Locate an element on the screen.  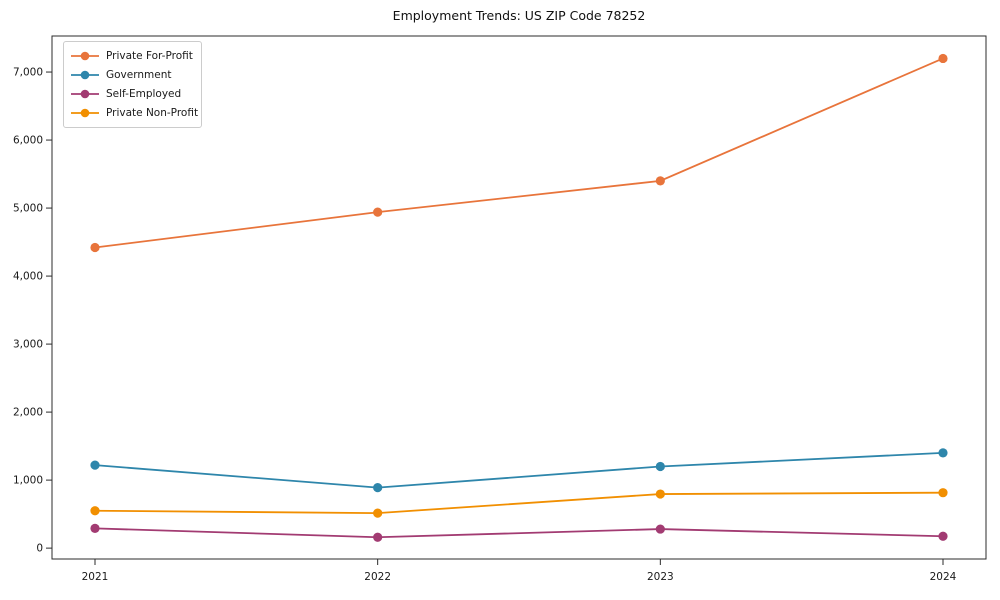
x-axis-tick-label: 2024 is located at coordinates (943, 577).